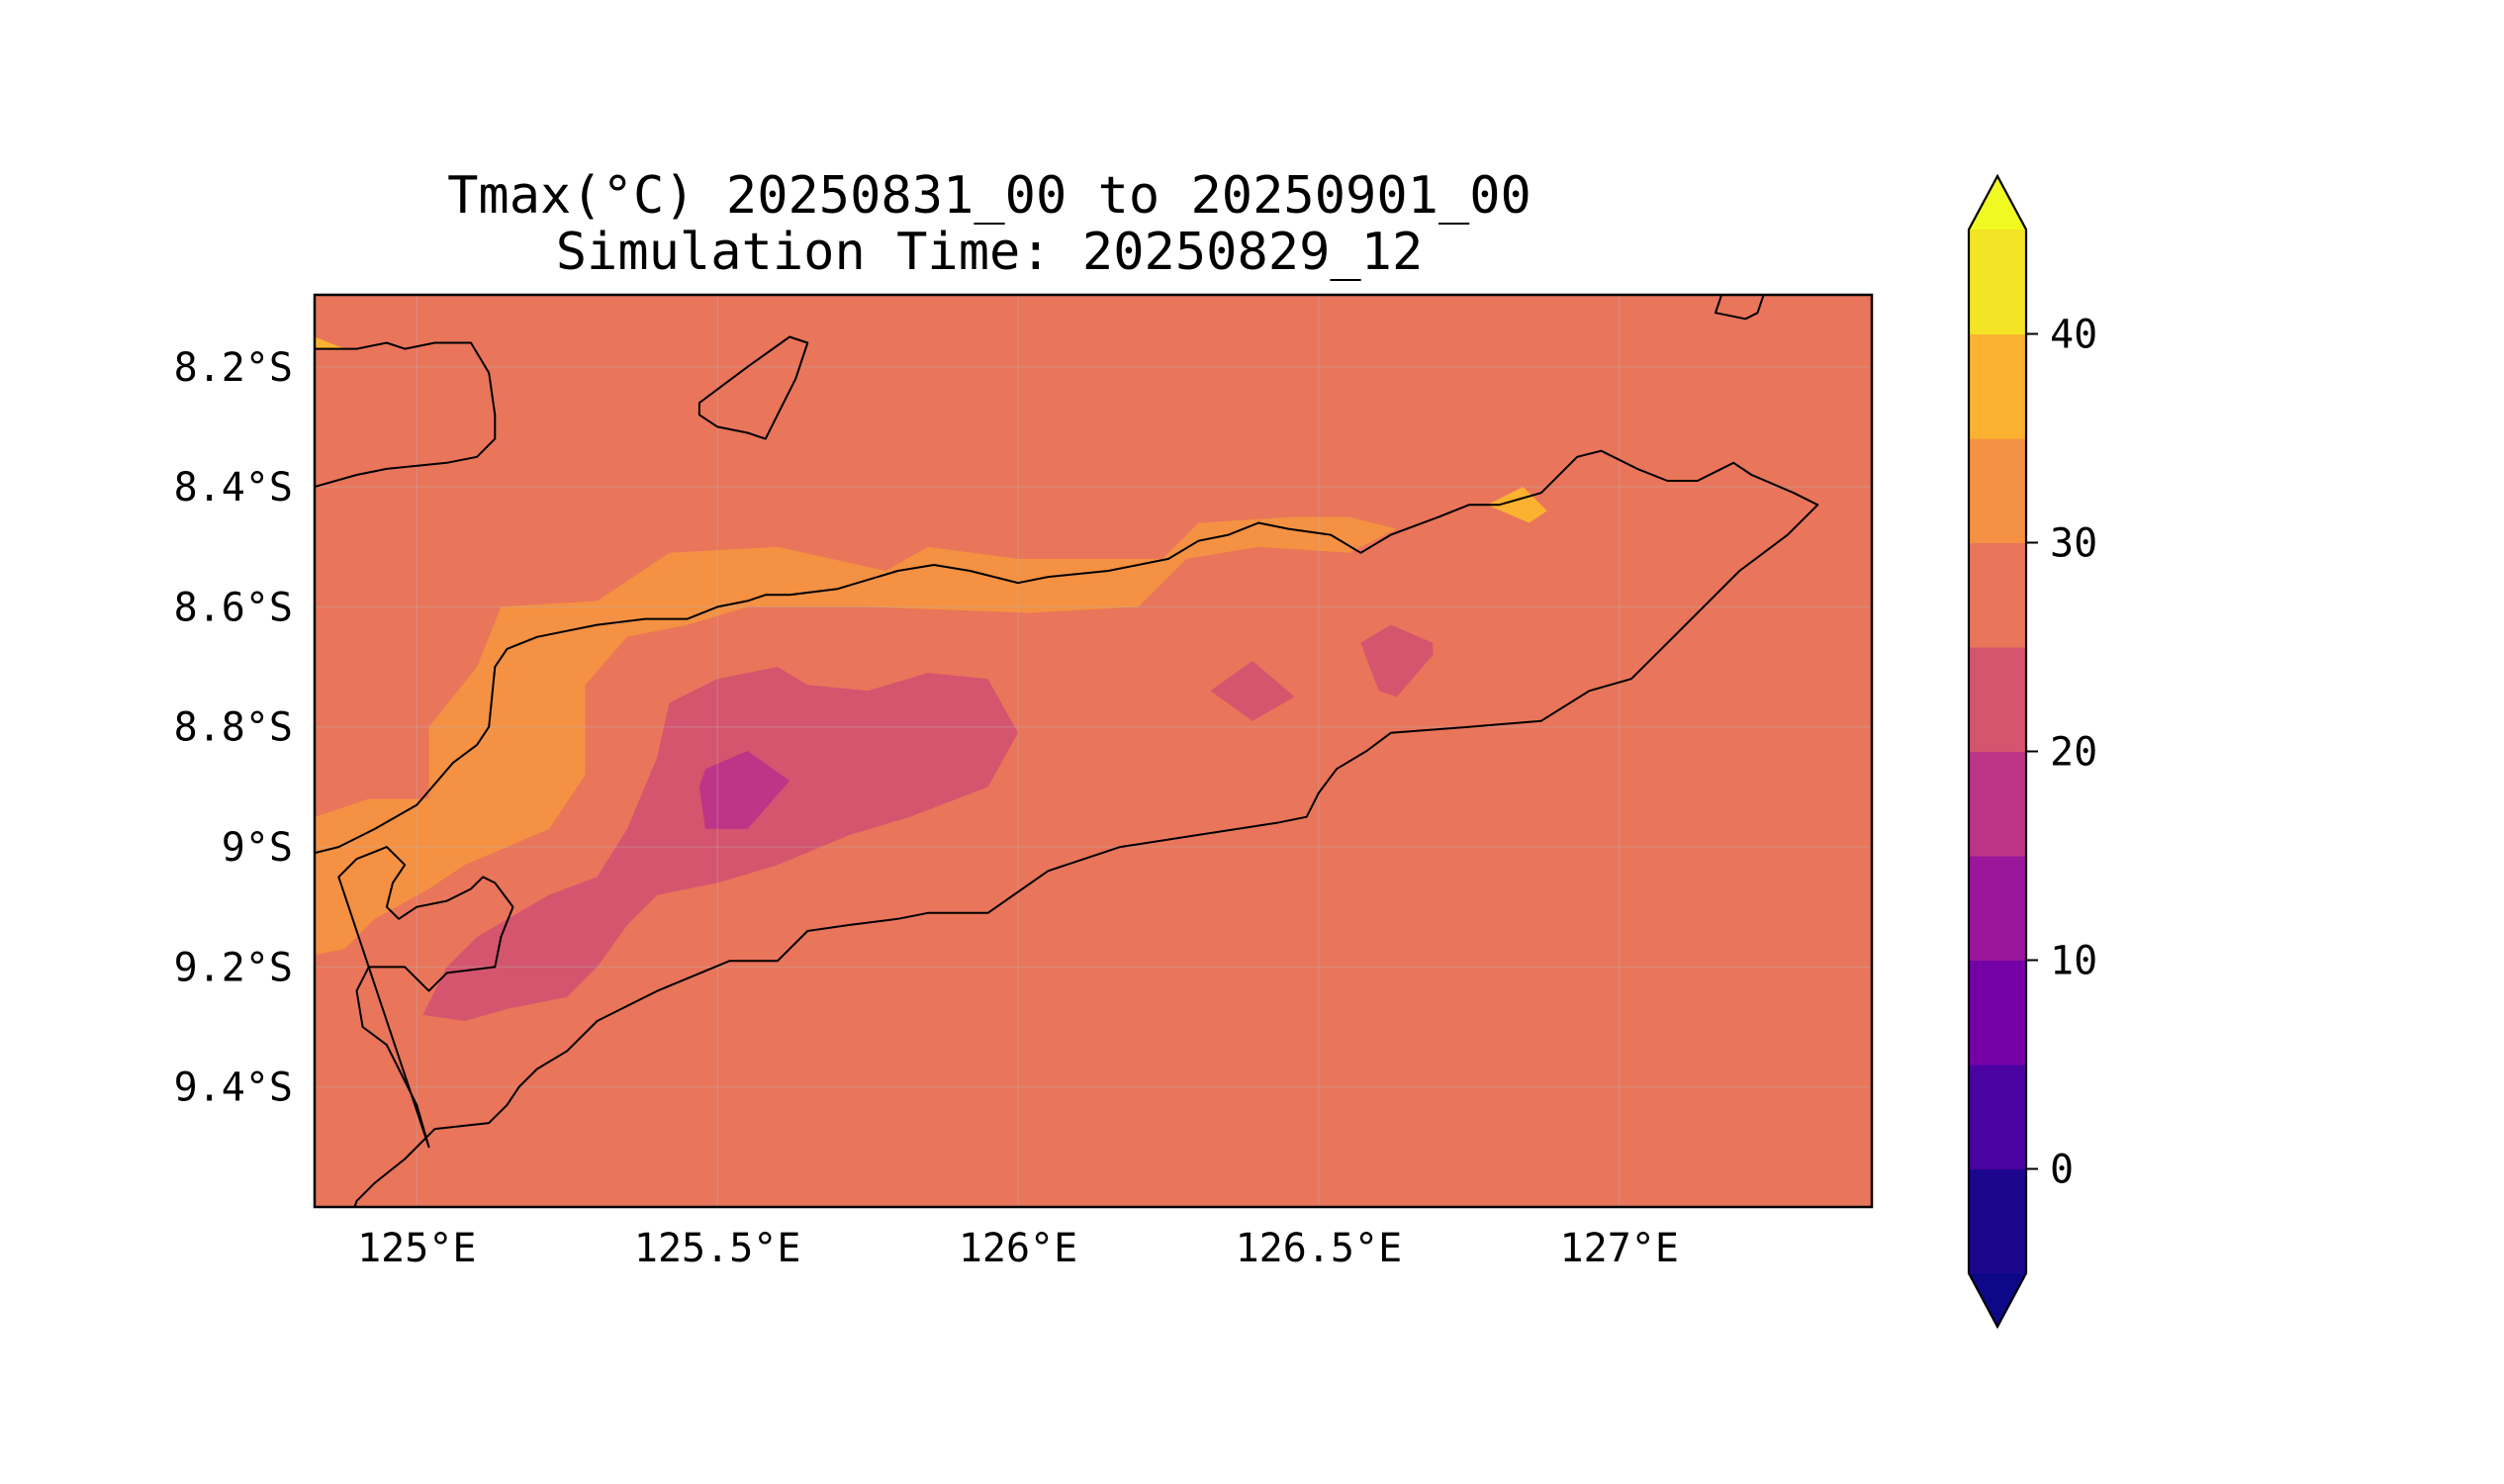 This screenshot has width=2504, height=1484. I want to click on lat-tick-label: 8.4°S, so click(233, 487).